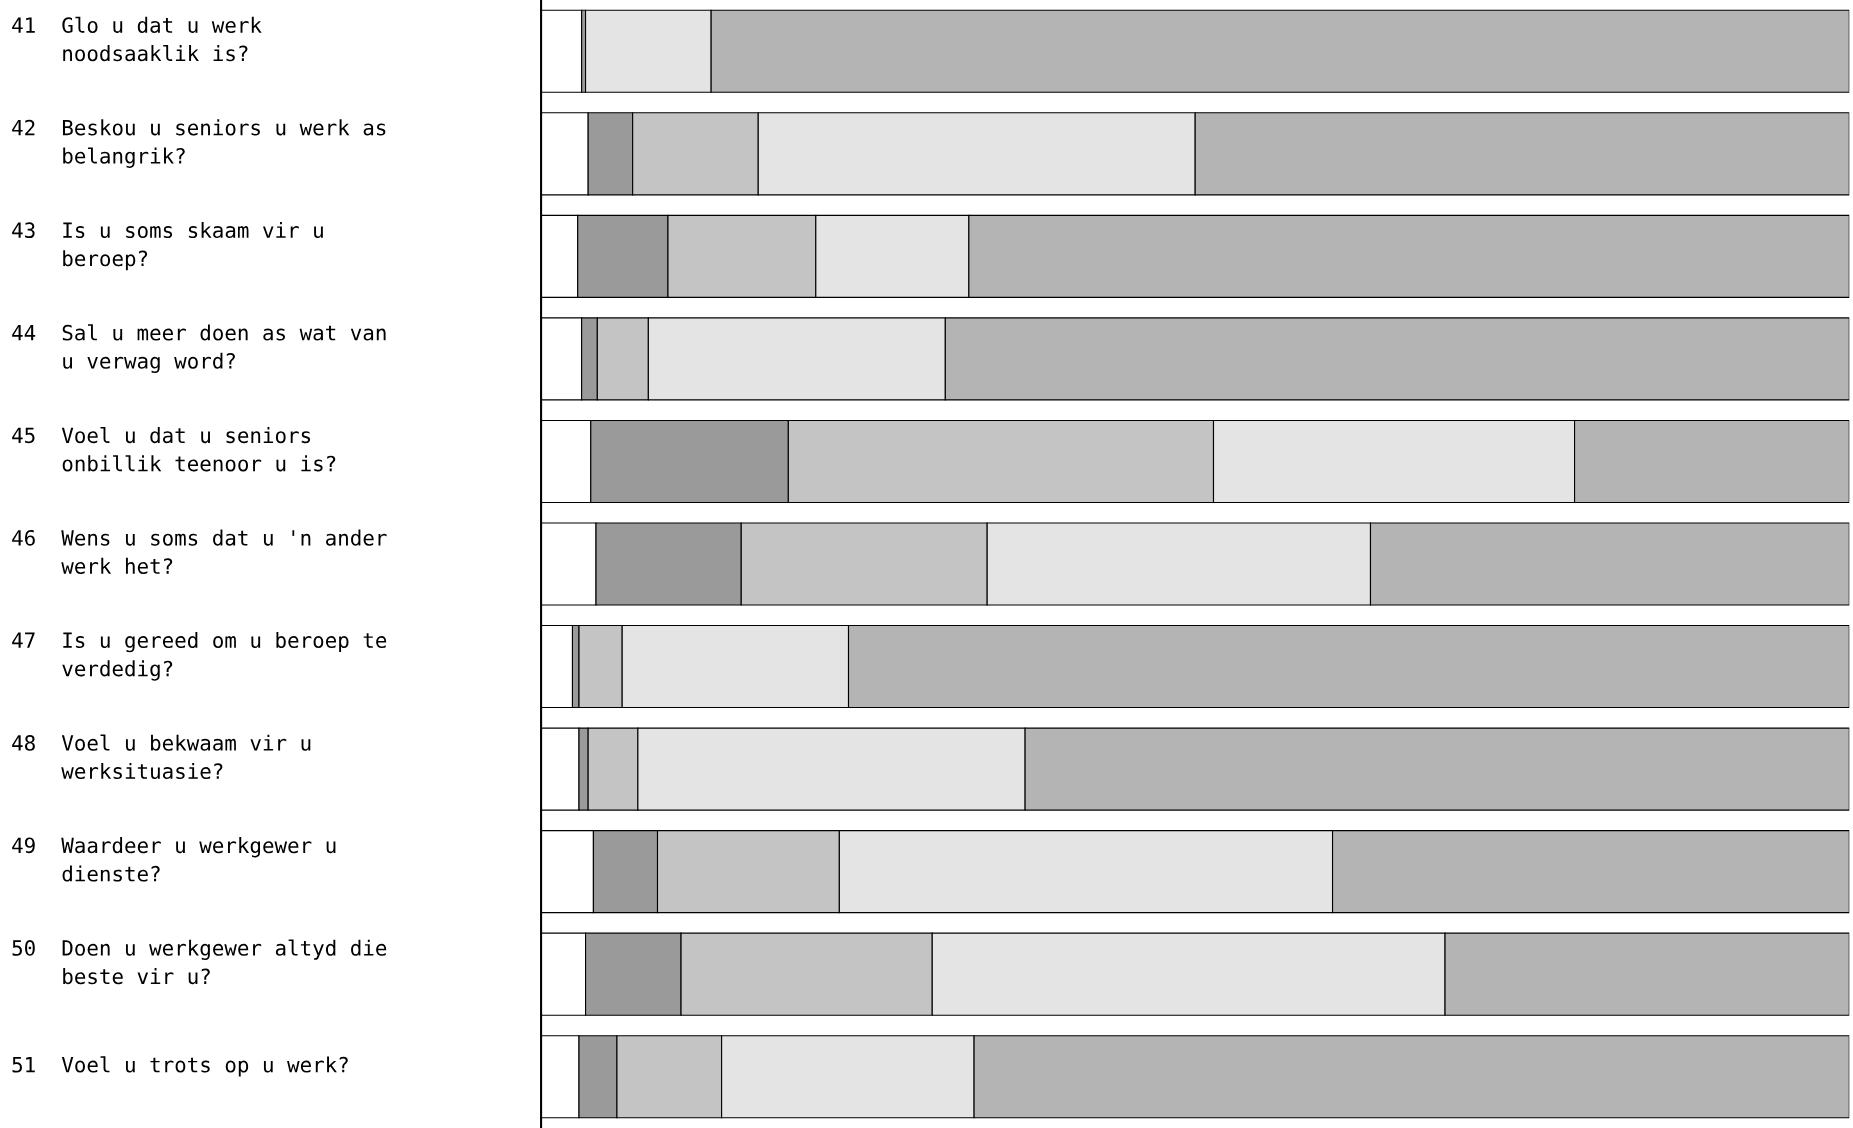 The width and height of the screenshot is (1853, 1128). Describe the element at coordinates (199, 551) in the screenshot. I see `y-tick-label: 46 Wens u soms dat u 'n ander werk het?` at that location.